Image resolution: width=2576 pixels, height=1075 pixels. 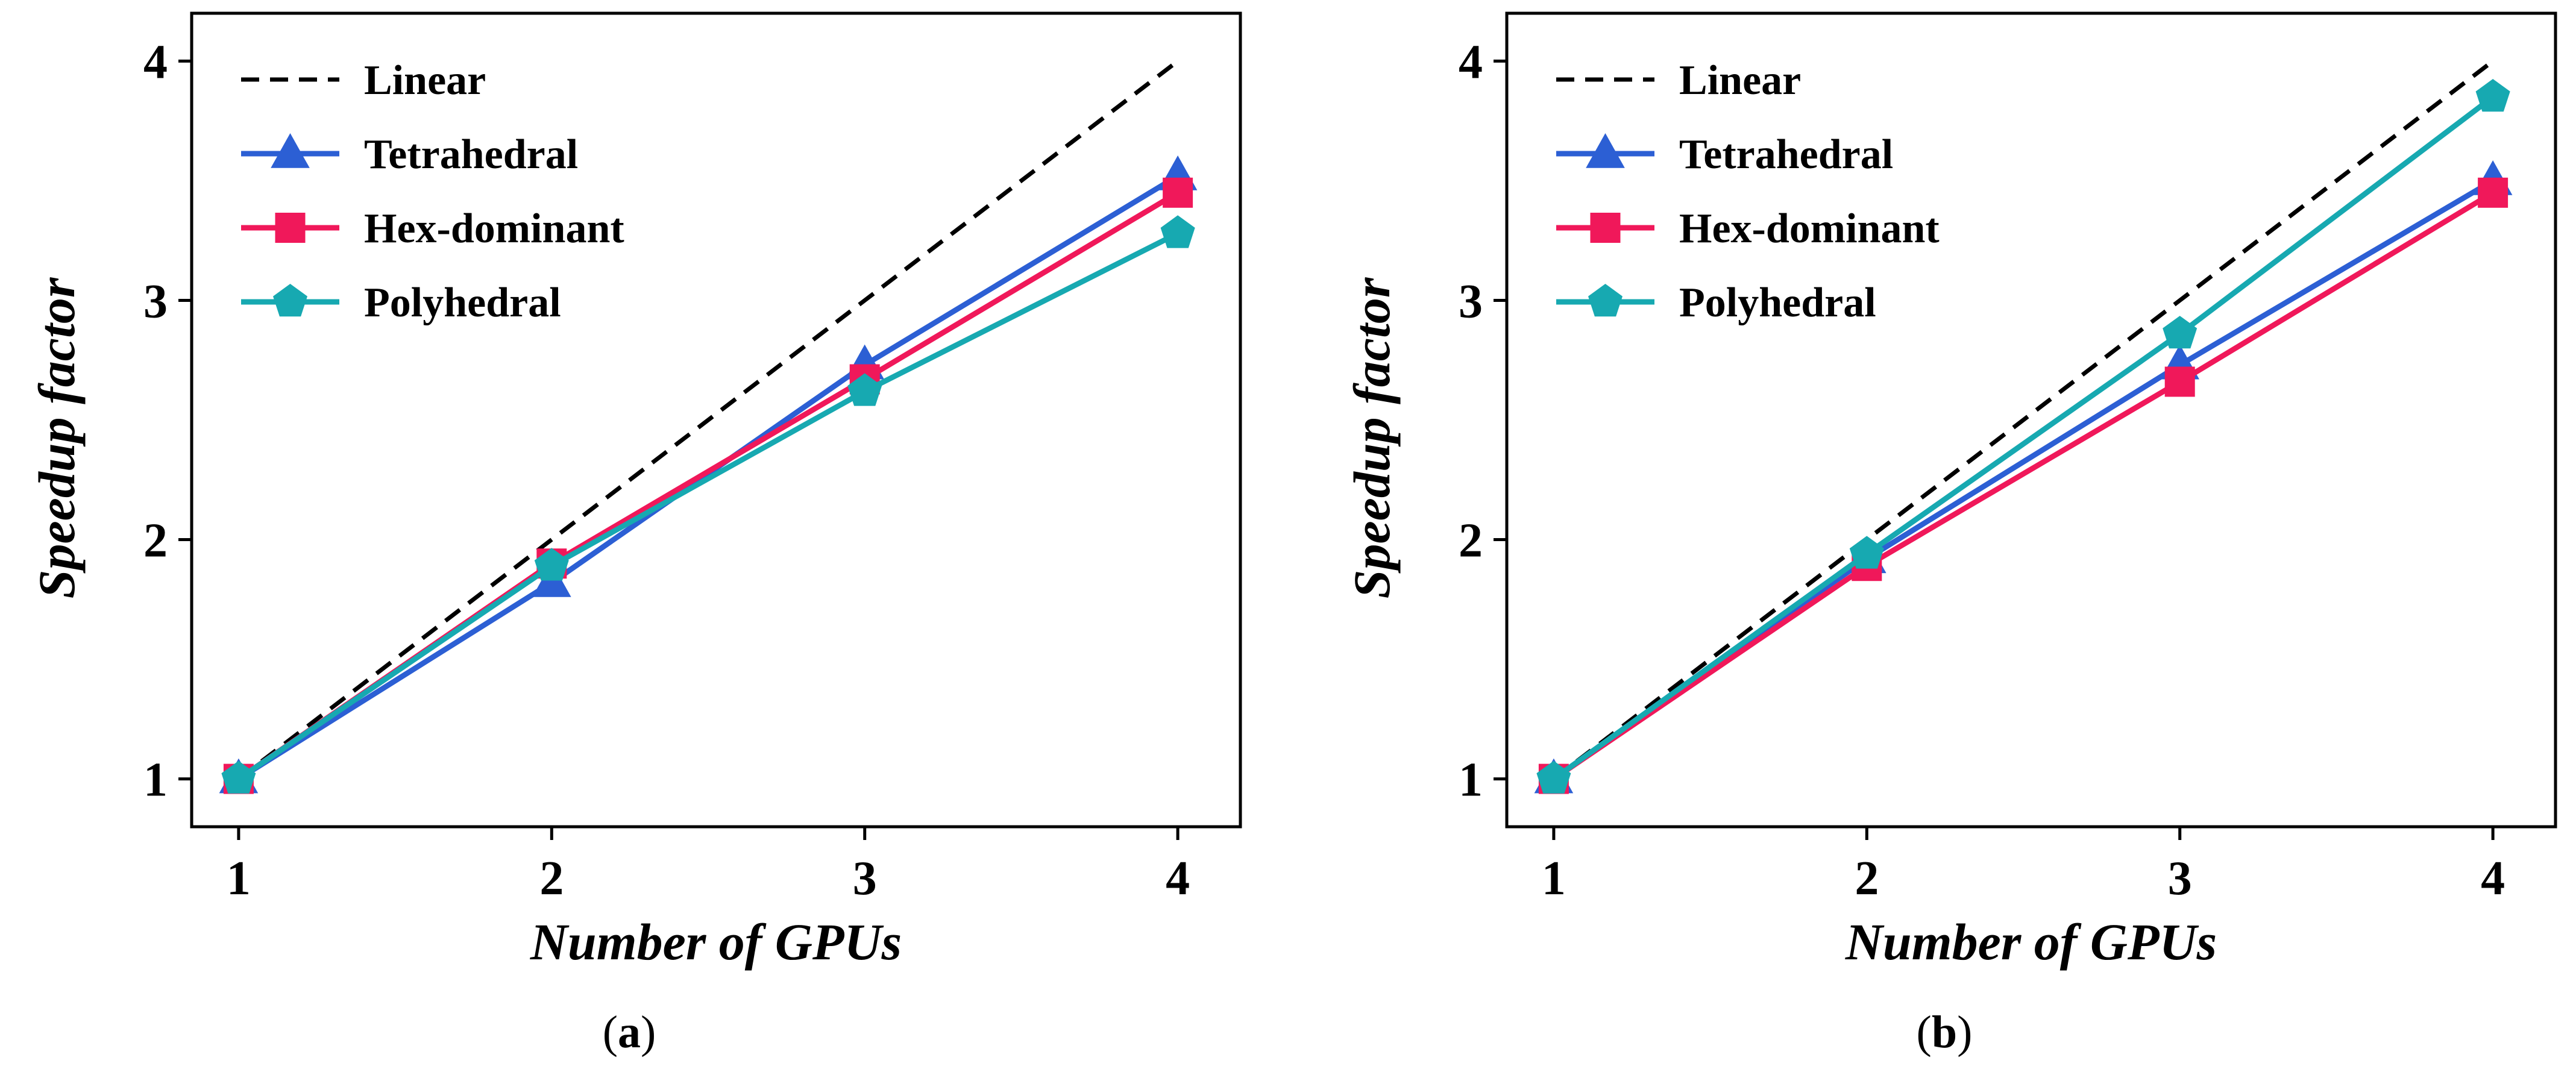 I want to click on chart-a-legend-tetrahedral-marker, so click(x=290, y=151).